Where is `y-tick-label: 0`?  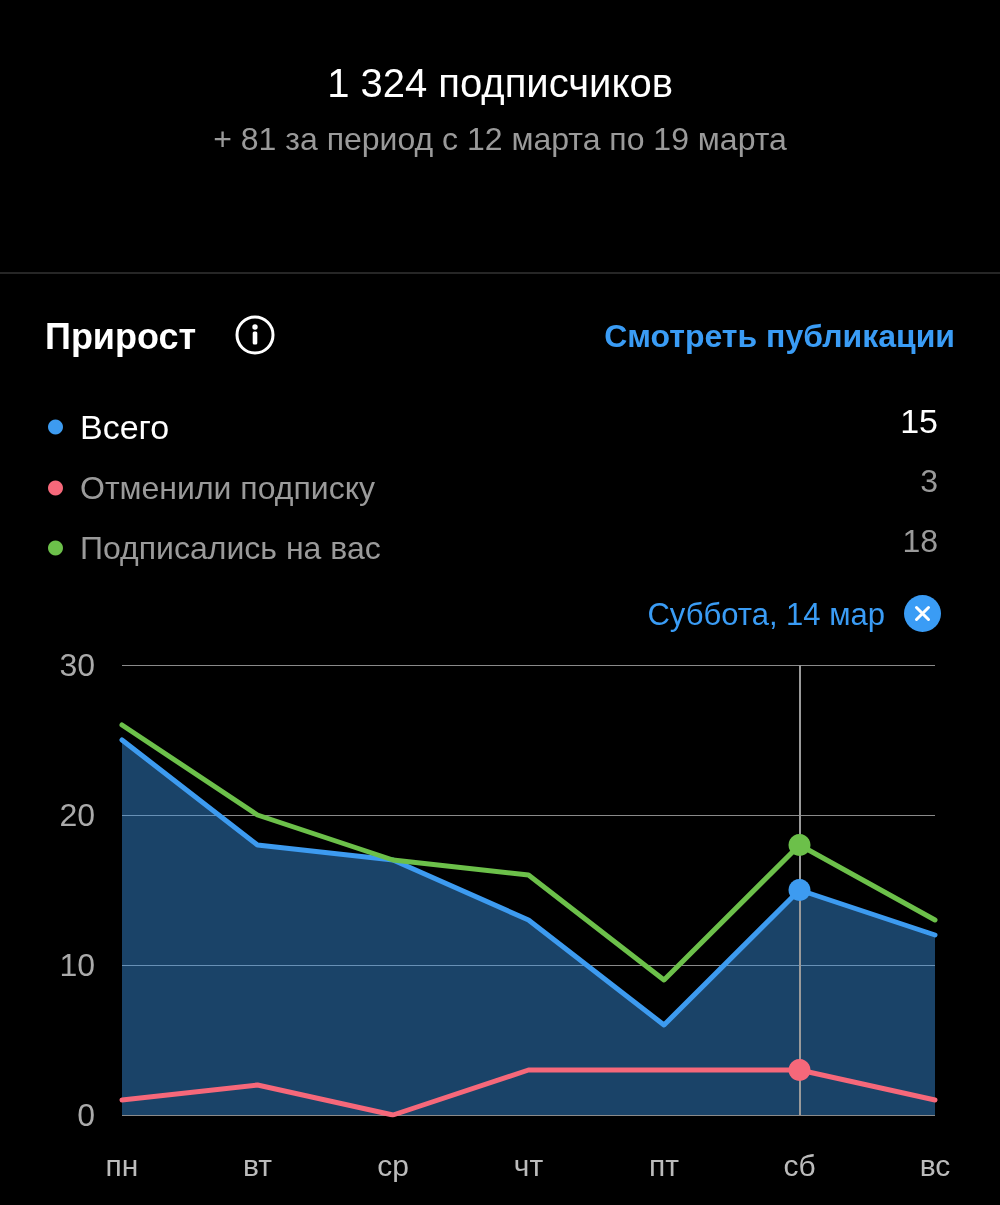 y-tick-label: 0 is located at coordinates (86, 1115).